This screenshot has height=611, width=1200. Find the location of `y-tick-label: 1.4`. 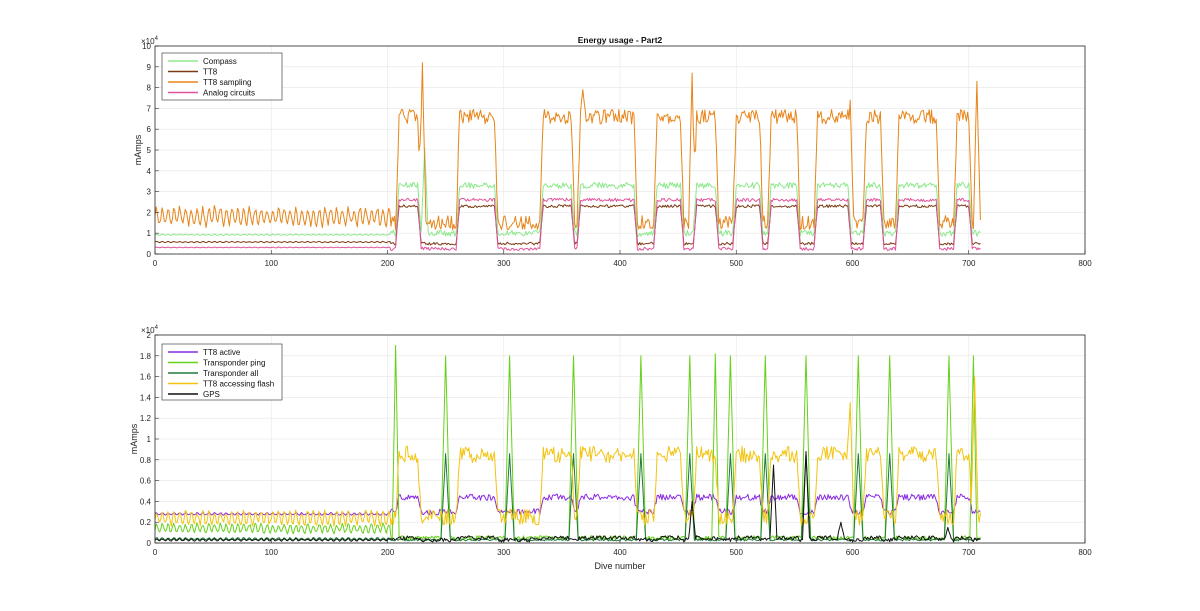

y-tick-label: 1.4 is located at coordinates (146, 397).